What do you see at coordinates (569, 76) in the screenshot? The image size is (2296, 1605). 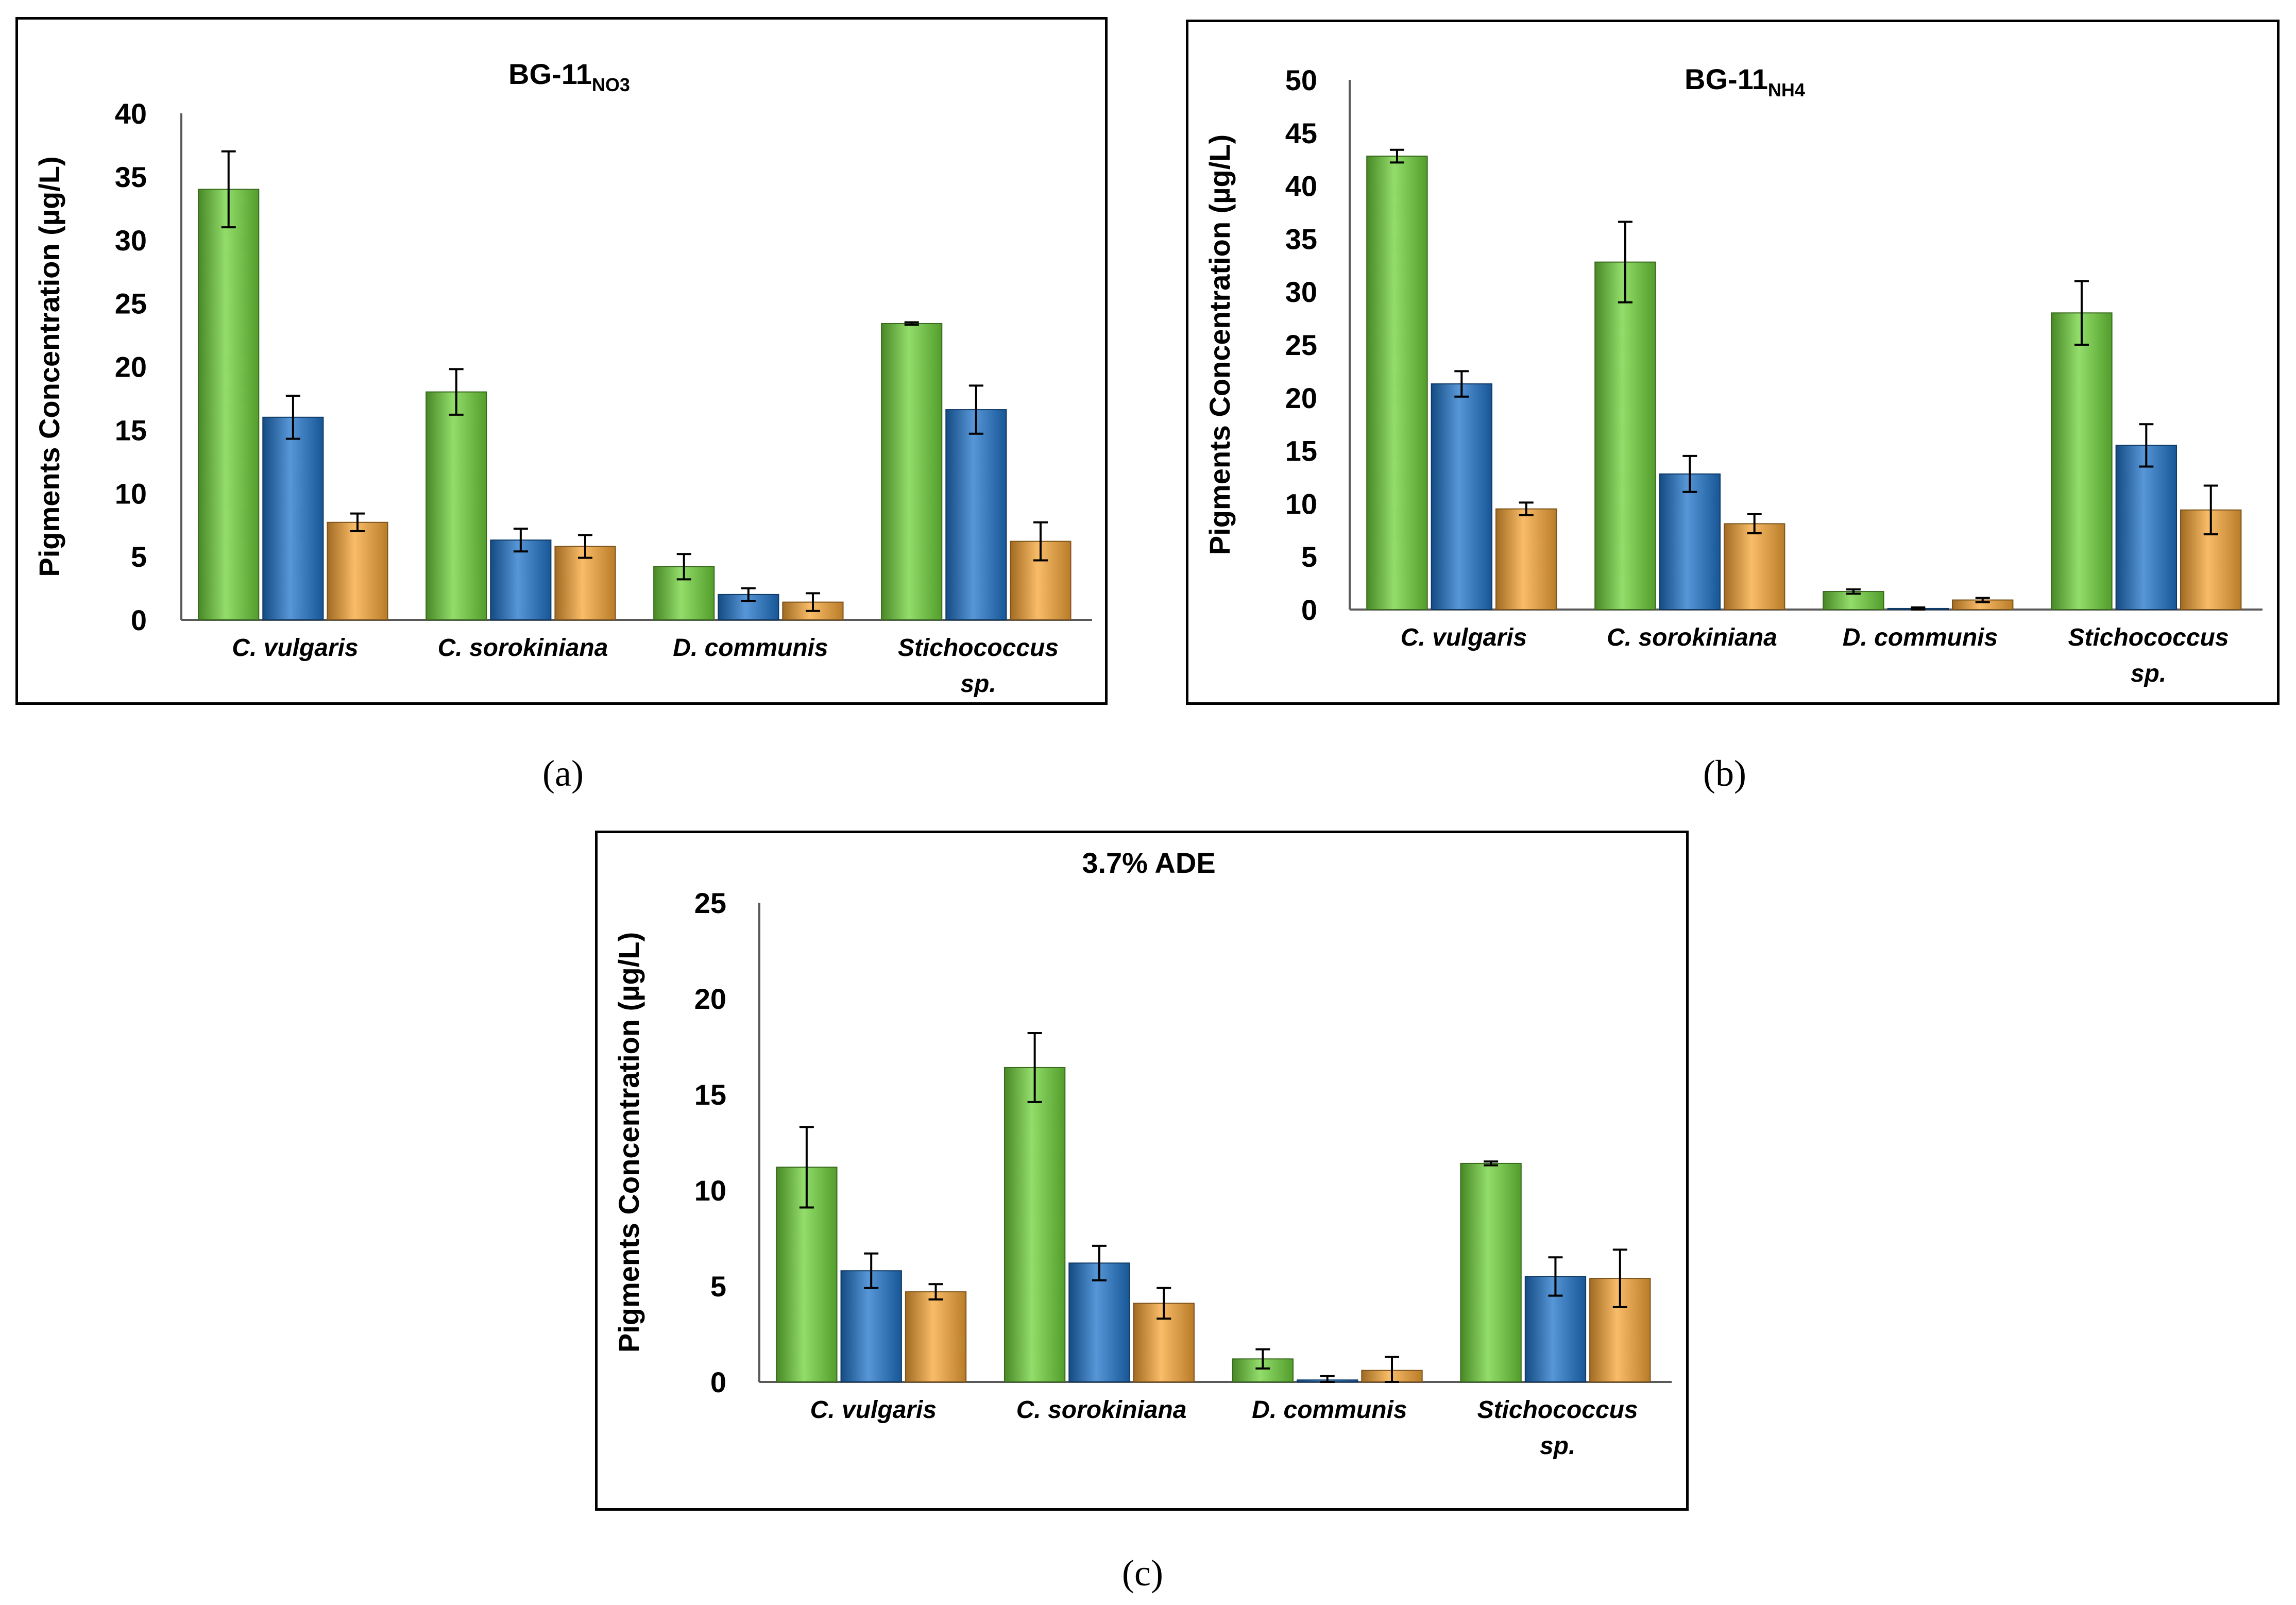 I see `chart-title: BG-11NO3` at bounding box center [569, 76].